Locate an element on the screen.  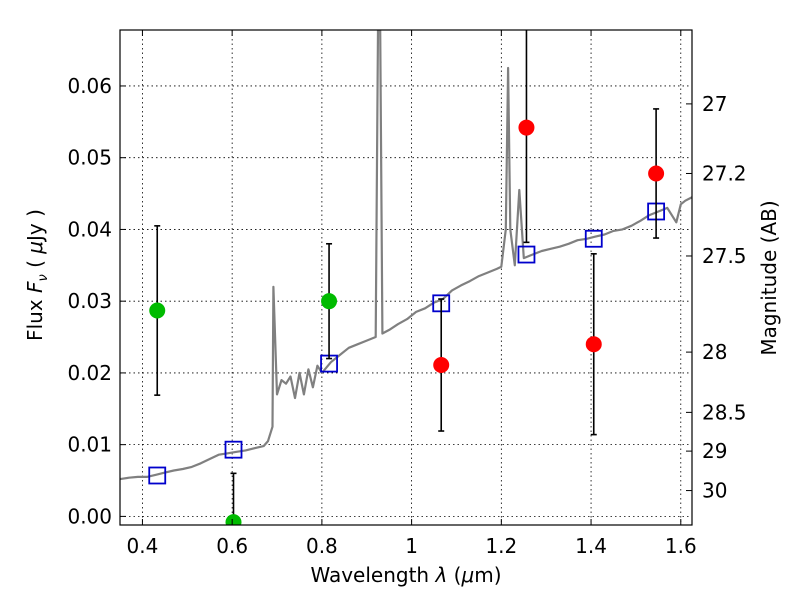
y2-tick-label: 27.2 is located at coordinates (724, 173).